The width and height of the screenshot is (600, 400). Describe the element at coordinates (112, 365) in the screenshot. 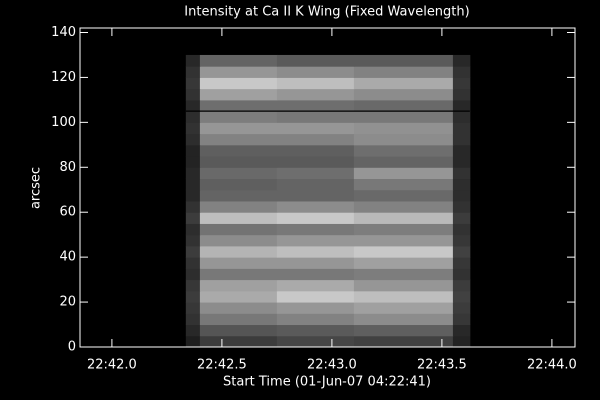

I see `x-tick-label: 22:42.0` at that location.